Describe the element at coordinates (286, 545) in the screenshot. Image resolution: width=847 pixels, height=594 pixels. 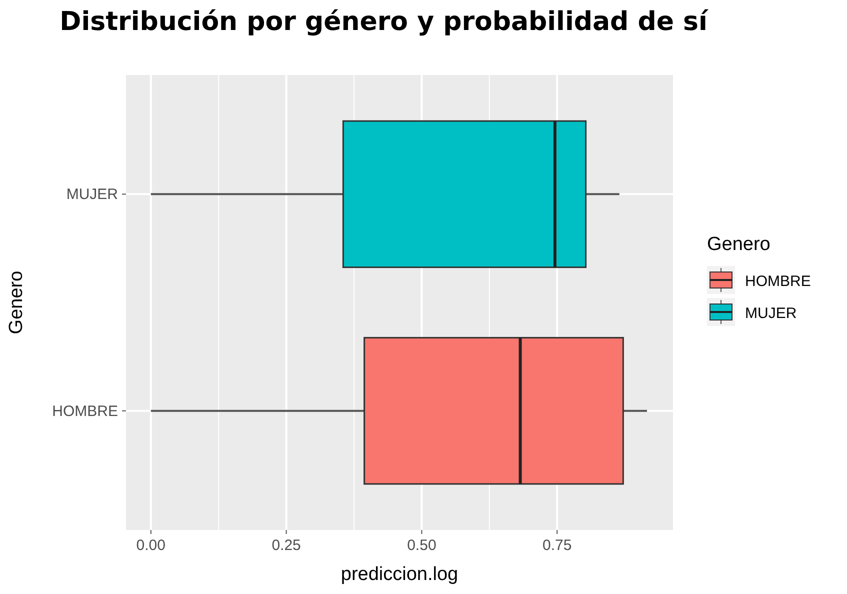
I see `x-tick-label: 0.25` at that location.